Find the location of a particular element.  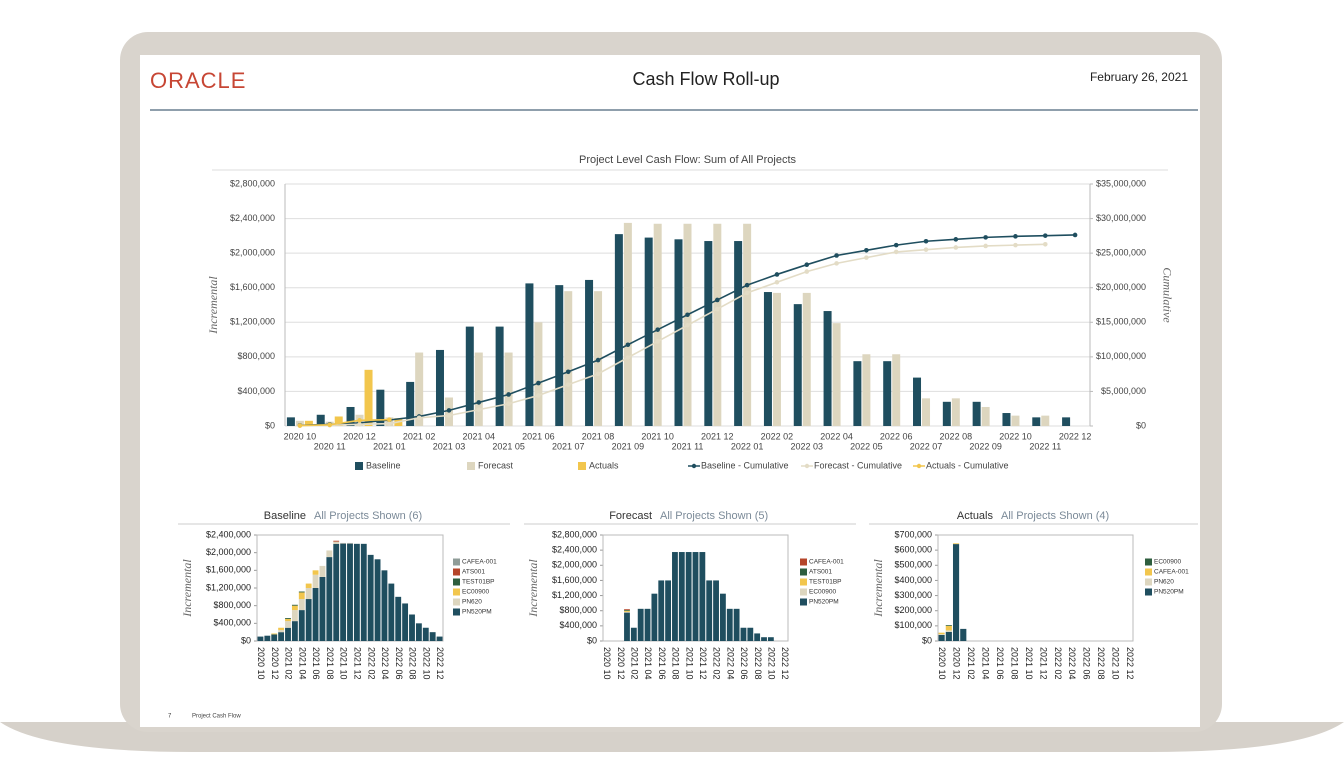

y-tick-label: $1,600,000 is located at coordinates (574, 580).